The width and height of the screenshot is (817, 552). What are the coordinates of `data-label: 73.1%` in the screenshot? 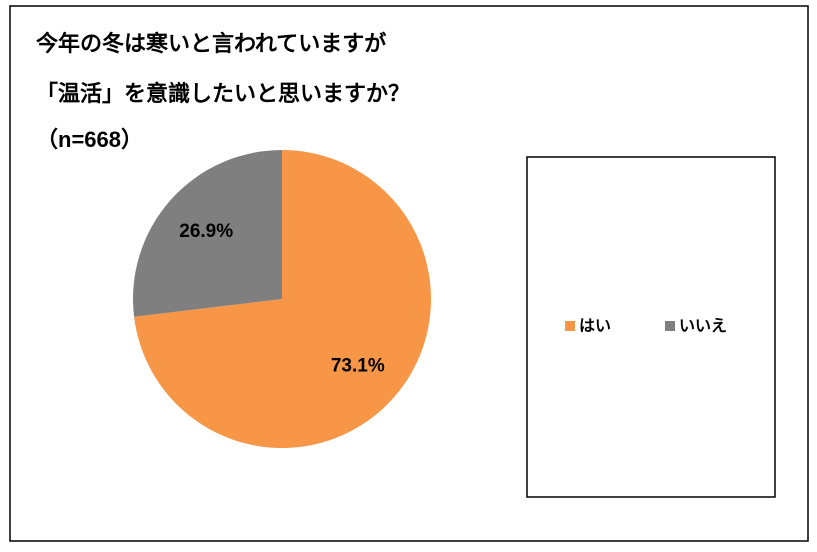 It's located at (358, 365).